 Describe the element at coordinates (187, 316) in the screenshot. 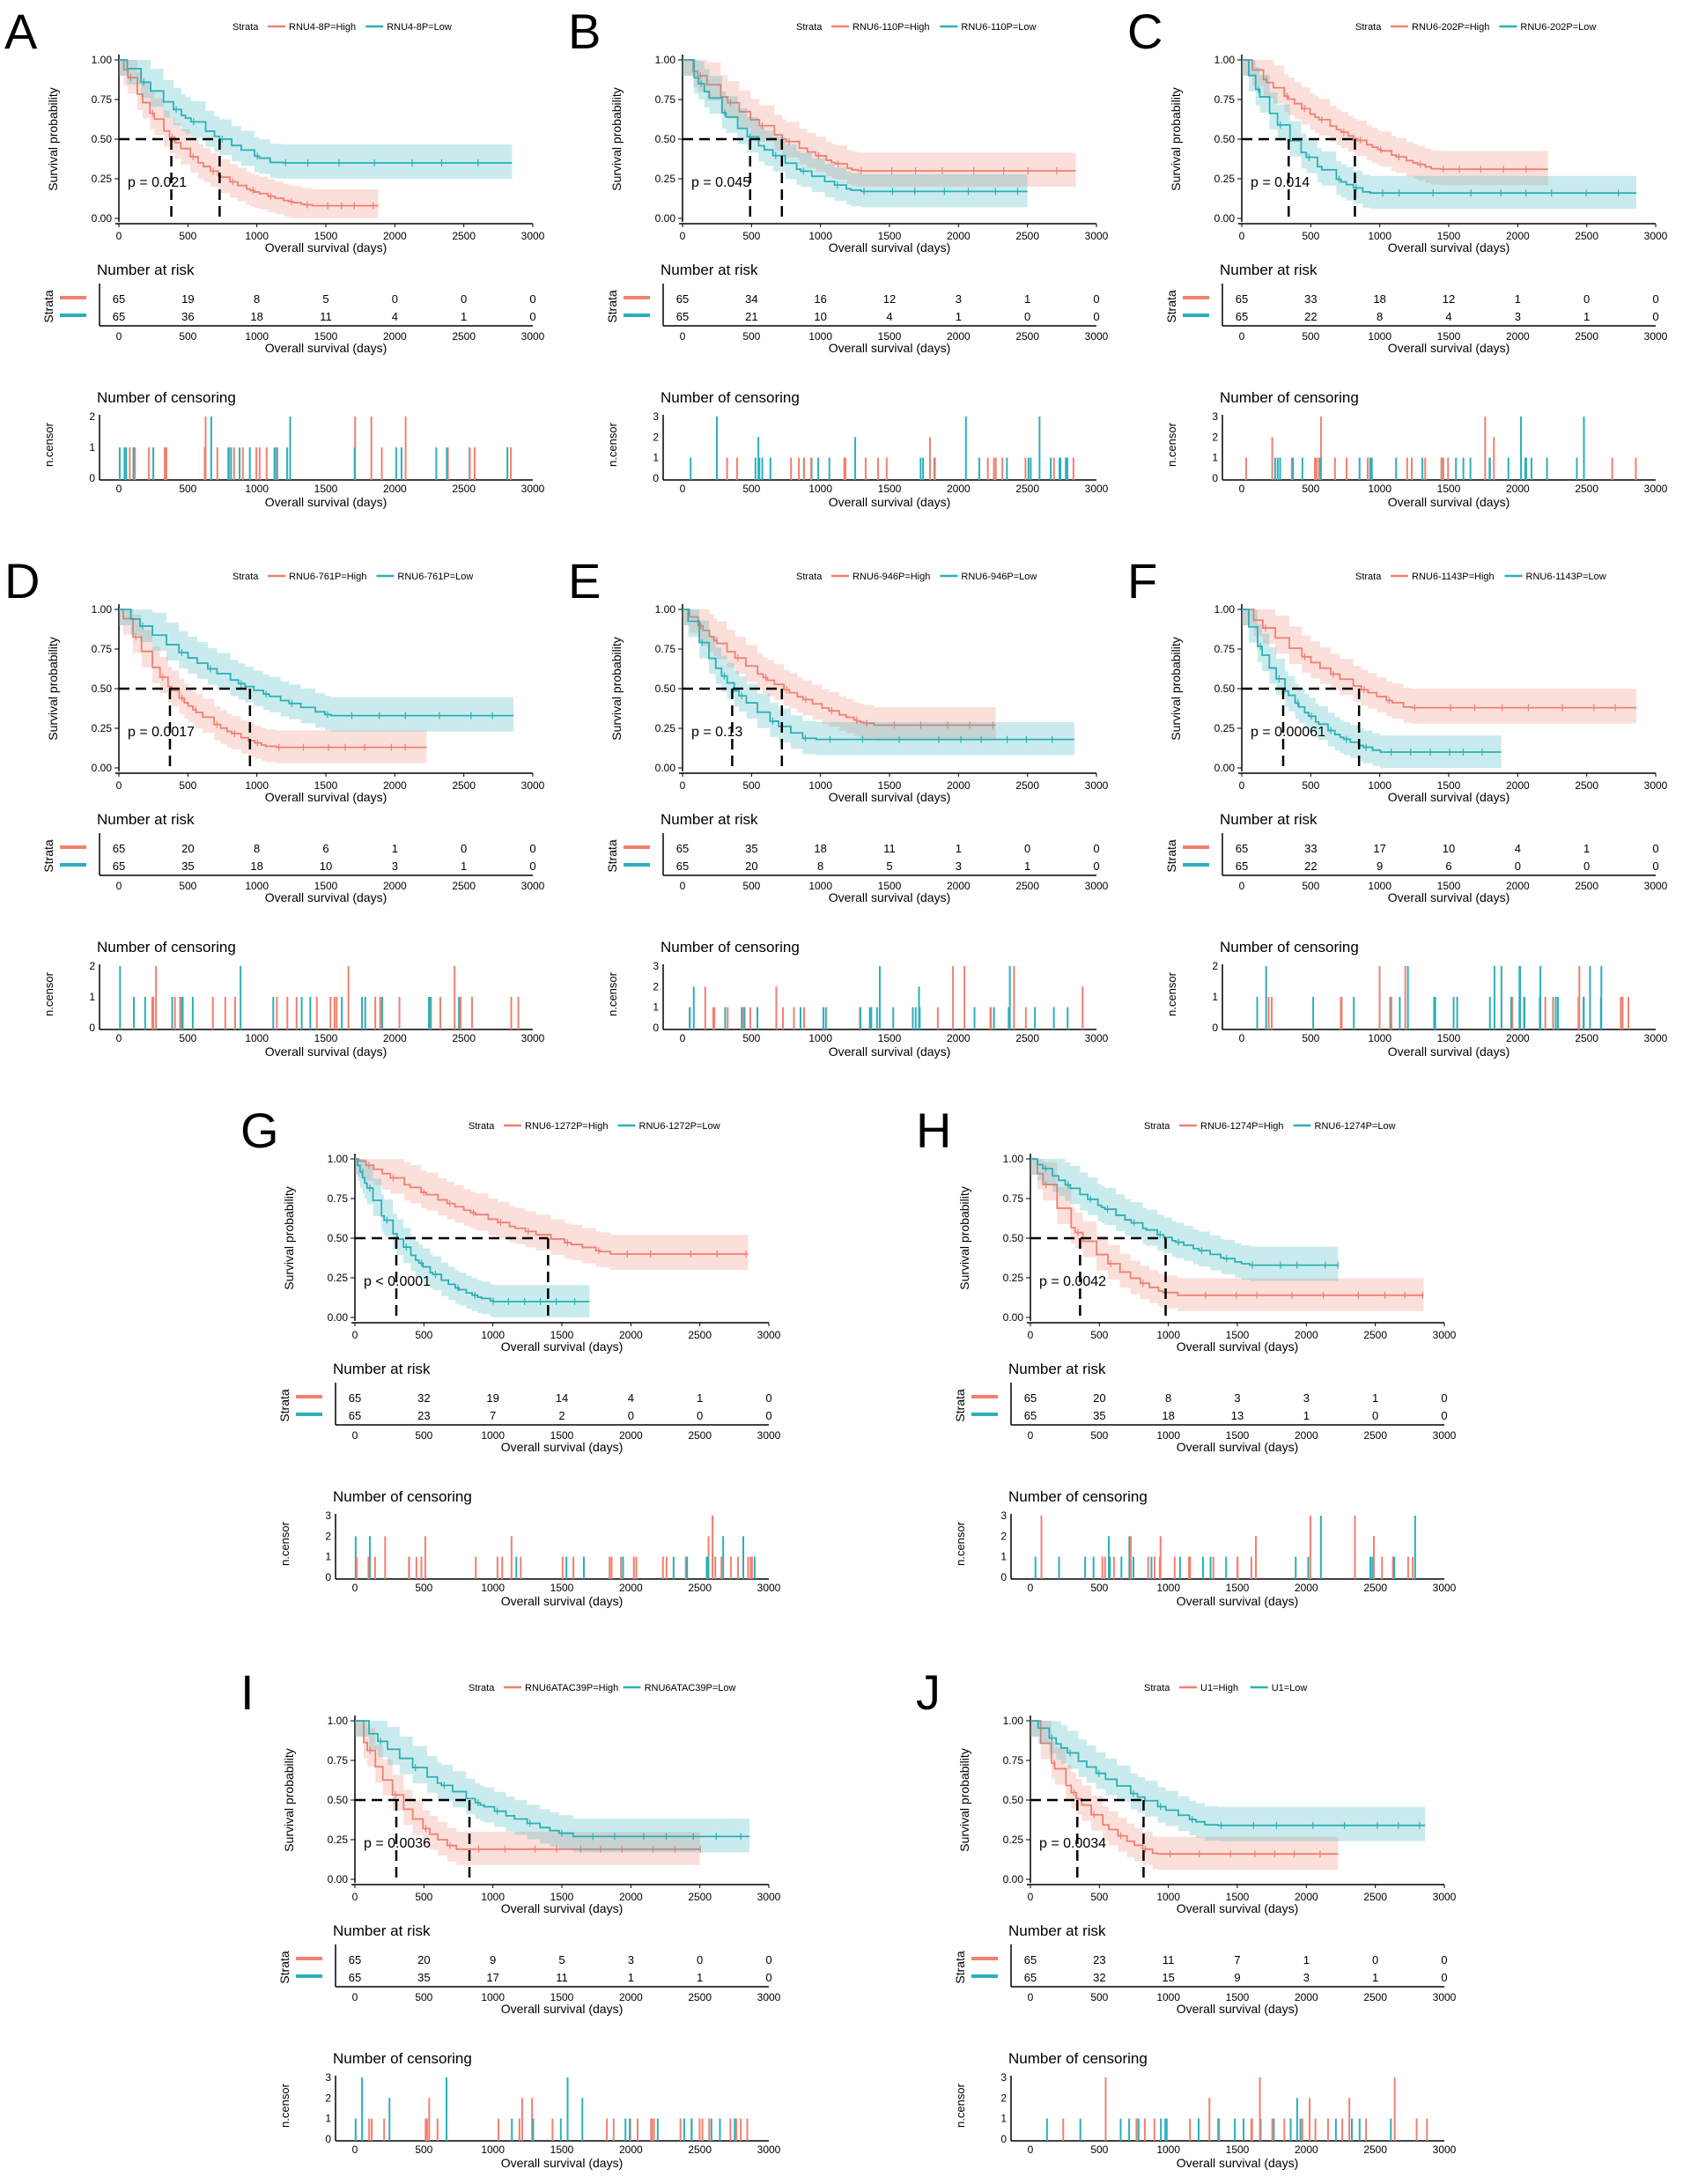

I see `risk-value-low: 36` at that location.